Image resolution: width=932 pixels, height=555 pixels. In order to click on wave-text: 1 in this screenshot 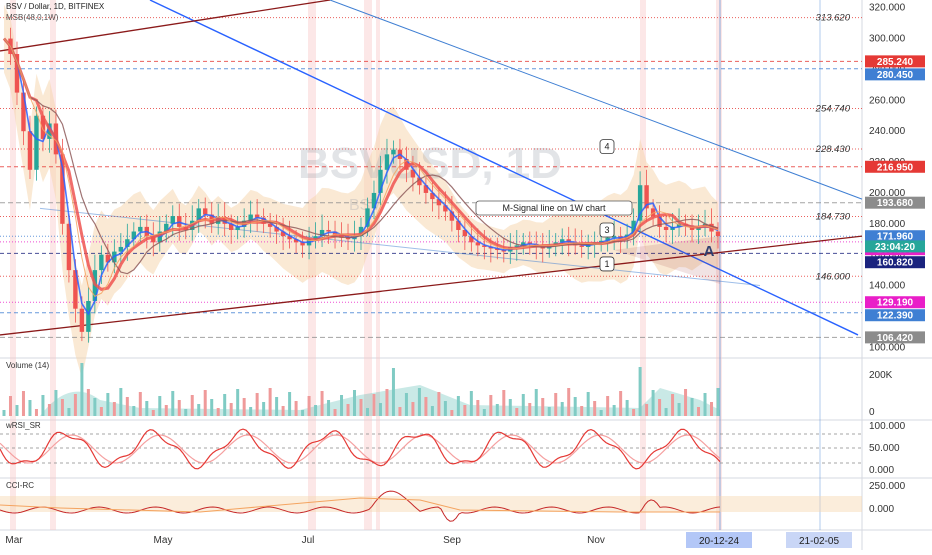, I will do `click(606, 264)`.